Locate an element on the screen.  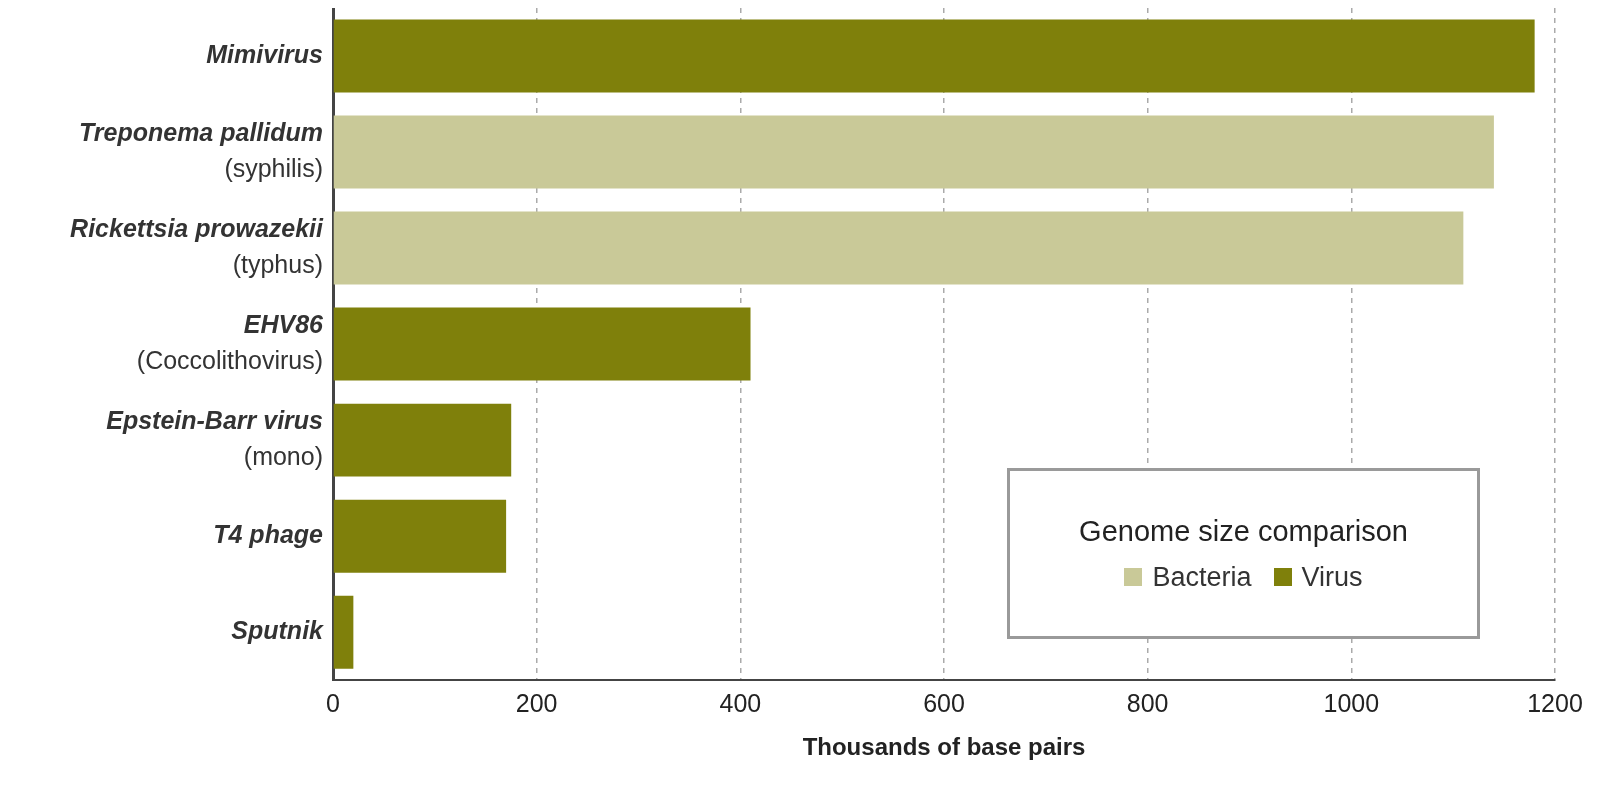
y-tick-label: EHV86 (Coccolithovirus) is located at coordinates (230, 341).